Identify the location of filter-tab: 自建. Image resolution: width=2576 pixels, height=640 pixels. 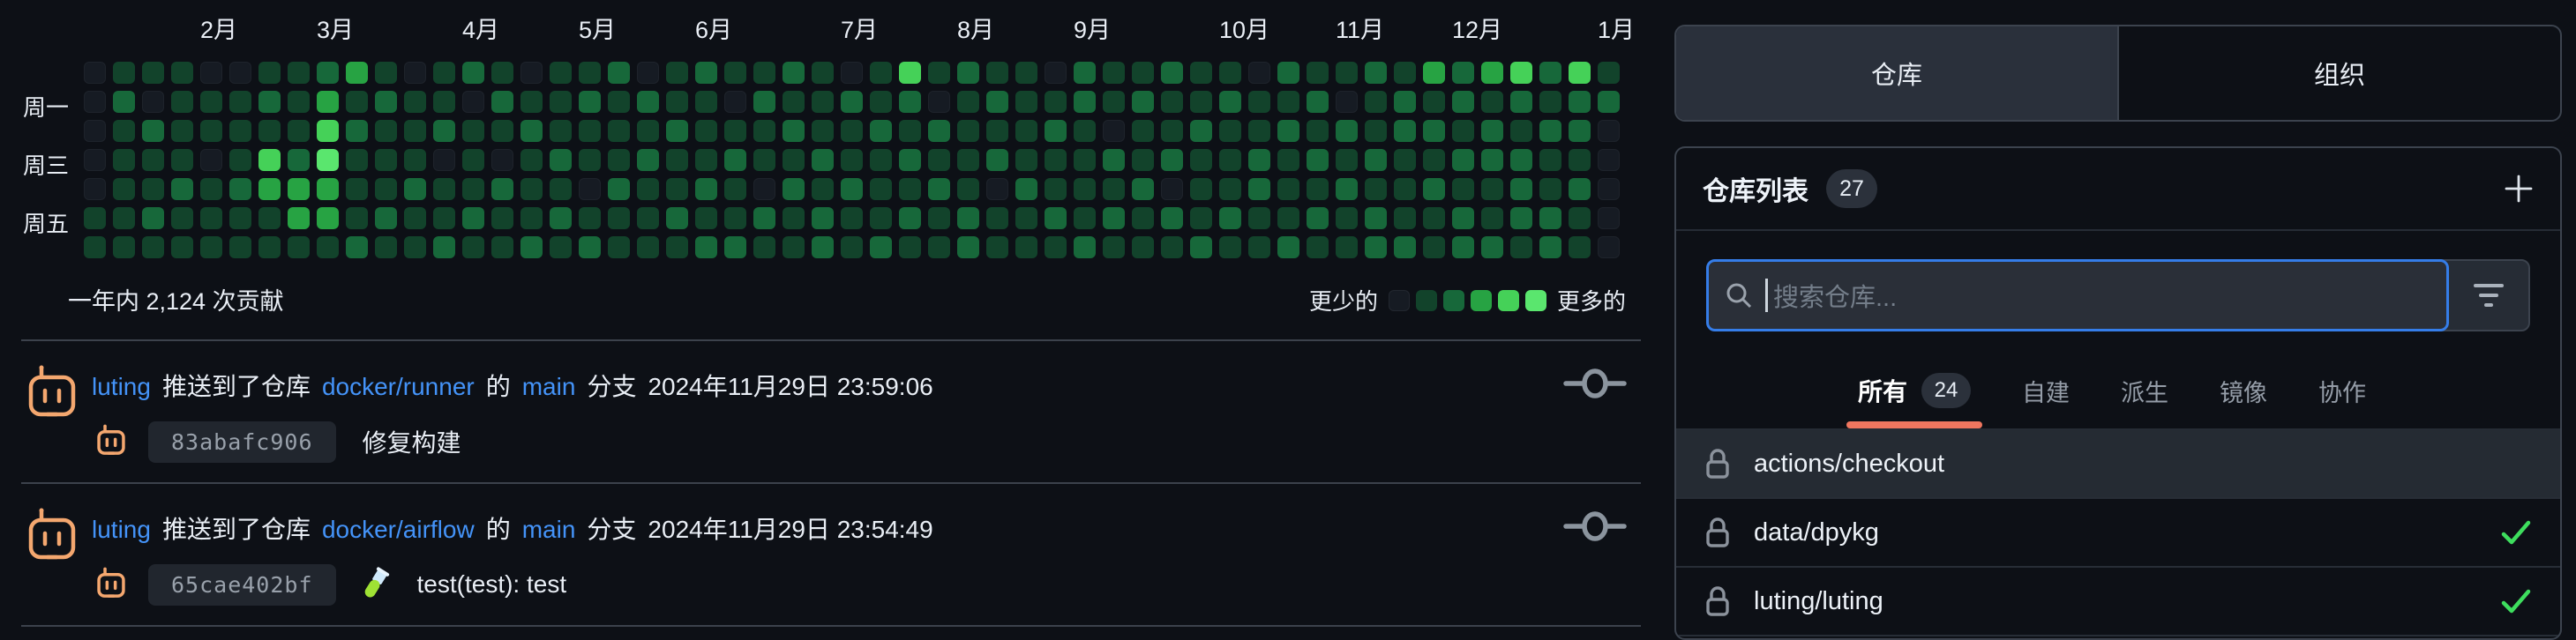
(2046, 390).